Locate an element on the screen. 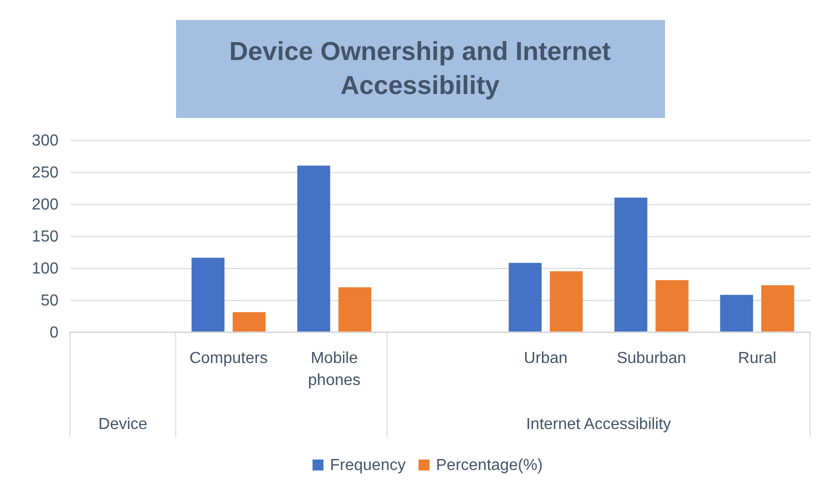  chart-title: Device Ownership and Internet Accessibility is located at coordinates (420, 68).